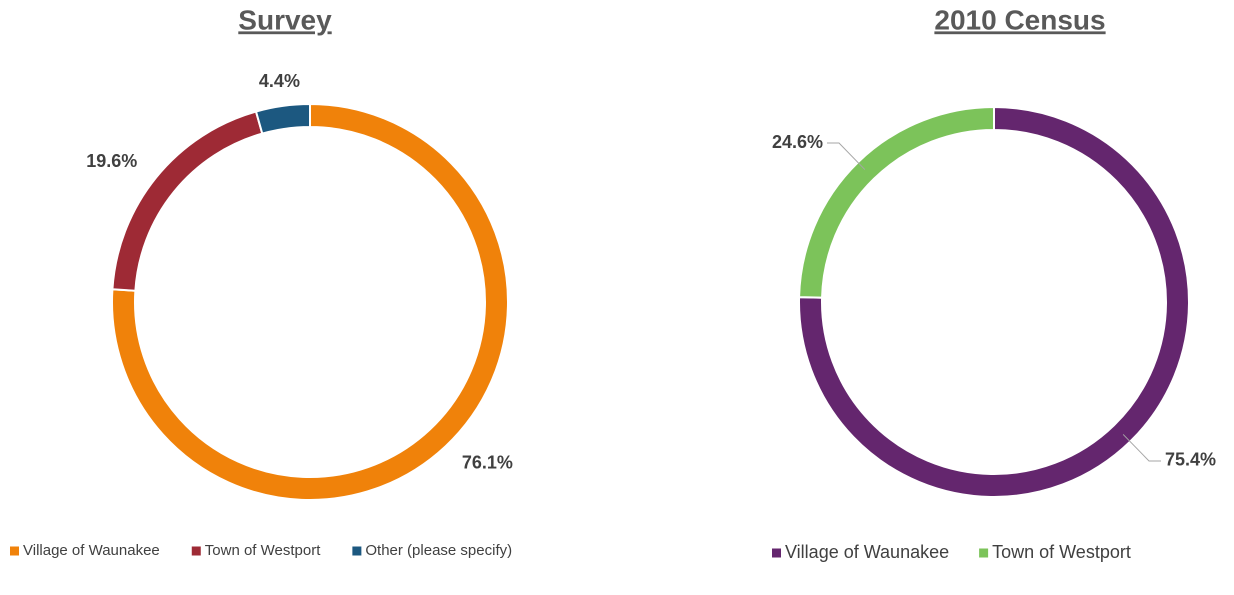 The width and height of the screenshot is (1234, 595). What do you see at coordinates (285, 19) in the screenshot?
I see `chart-title: Survey` at bounding box center [285, 19].